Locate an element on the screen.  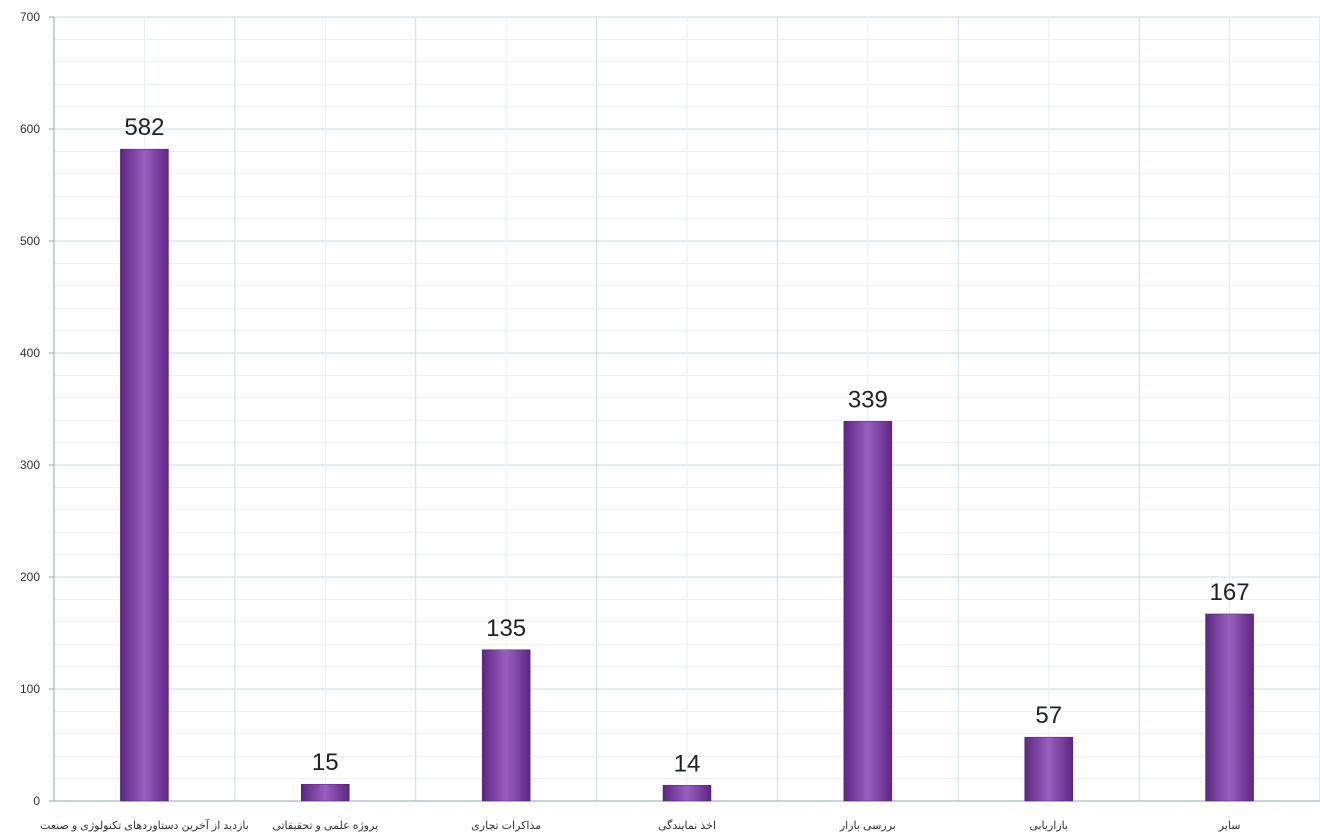
x-tick-label: سایر is located at coordinates (1229, 826).